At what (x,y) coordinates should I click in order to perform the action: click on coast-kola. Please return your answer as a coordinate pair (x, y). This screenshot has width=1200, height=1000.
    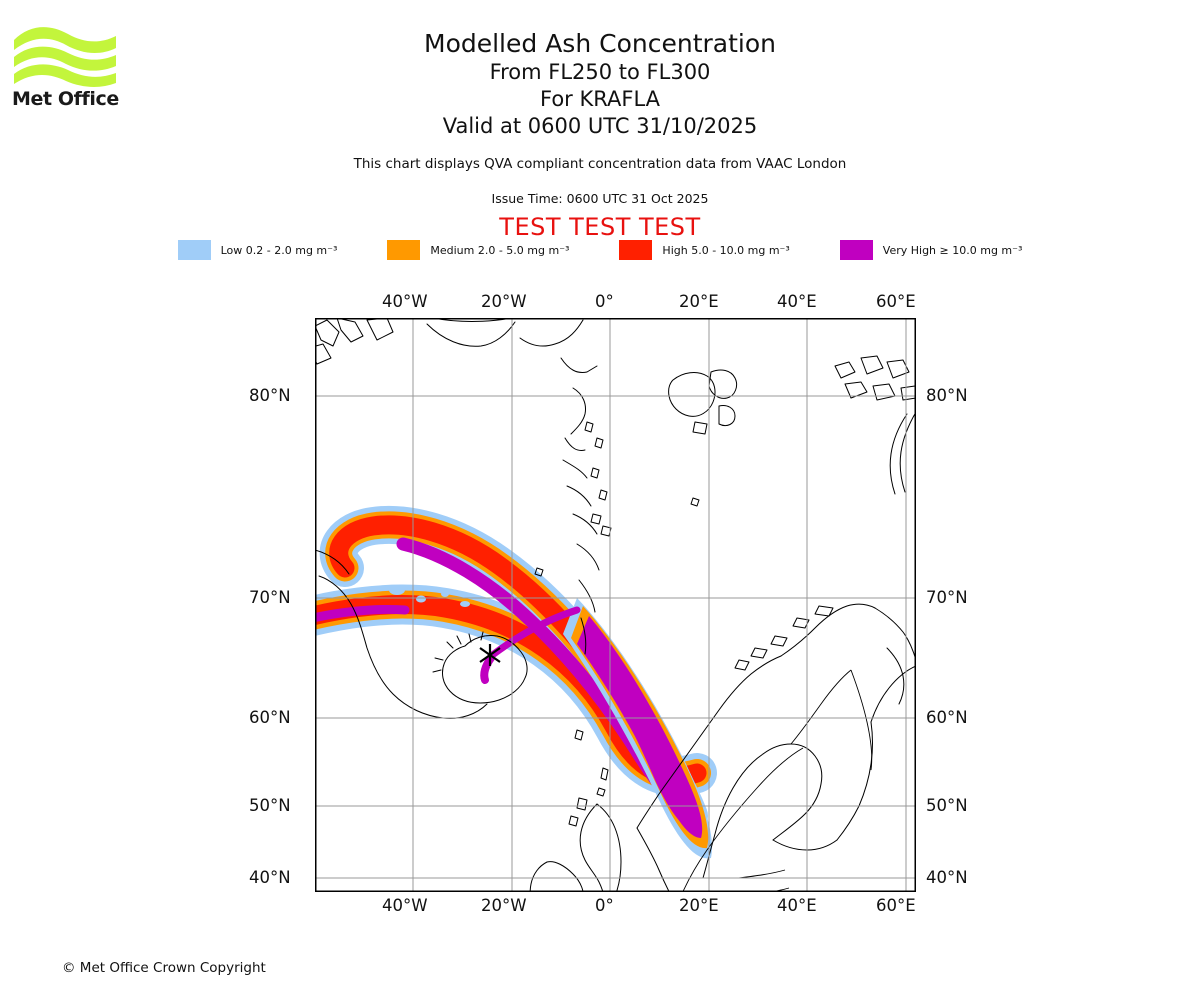
    Looking at the image, I should click on (893, 694).